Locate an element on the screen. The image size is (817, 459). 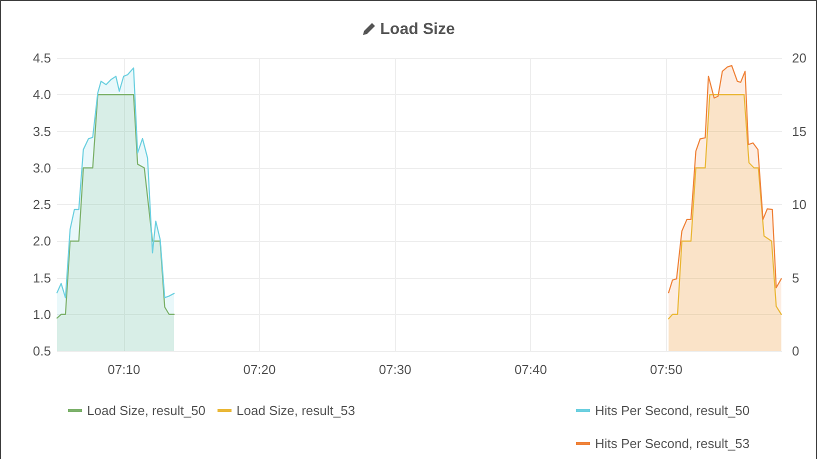
y-tick-label: 3.5 is located at coordinates (41, 131).